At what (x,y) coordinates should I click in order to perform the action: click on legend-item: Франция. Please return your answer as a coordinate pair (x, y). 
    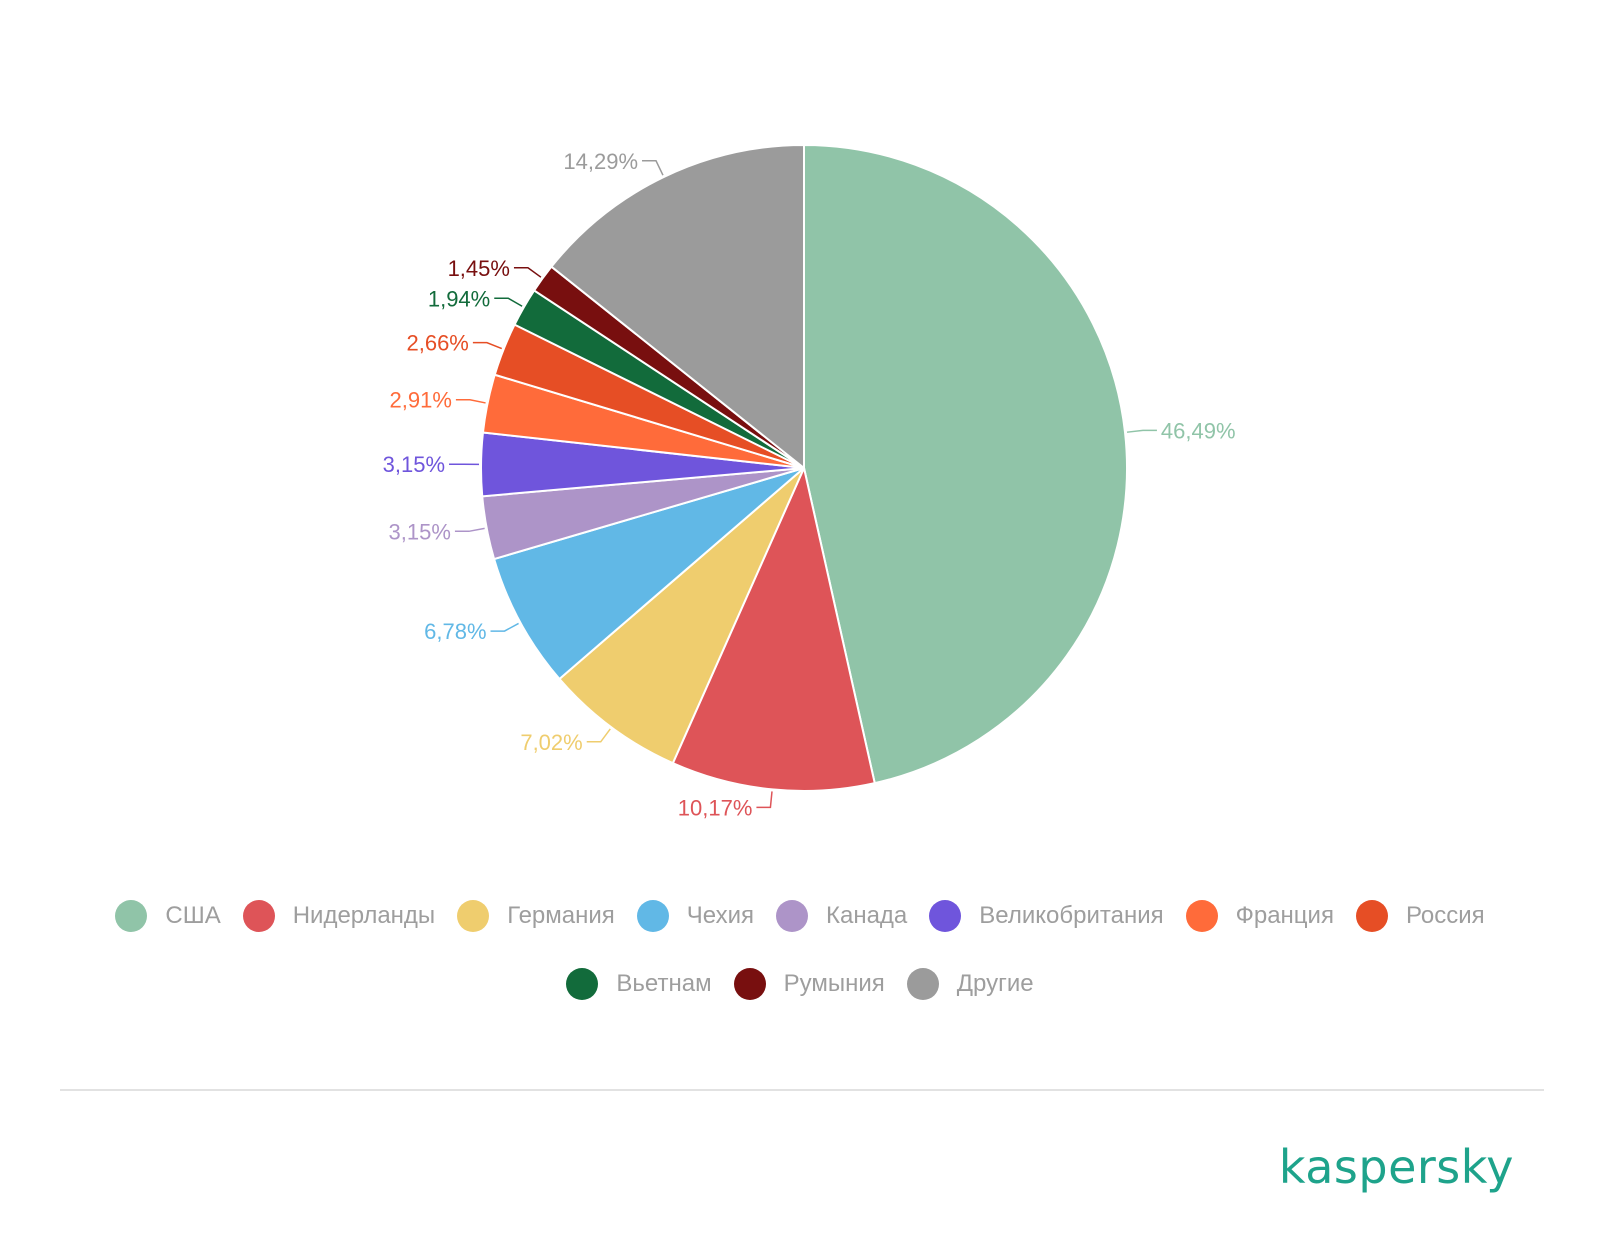
    Looking at the image, I should click on (1259, 916).